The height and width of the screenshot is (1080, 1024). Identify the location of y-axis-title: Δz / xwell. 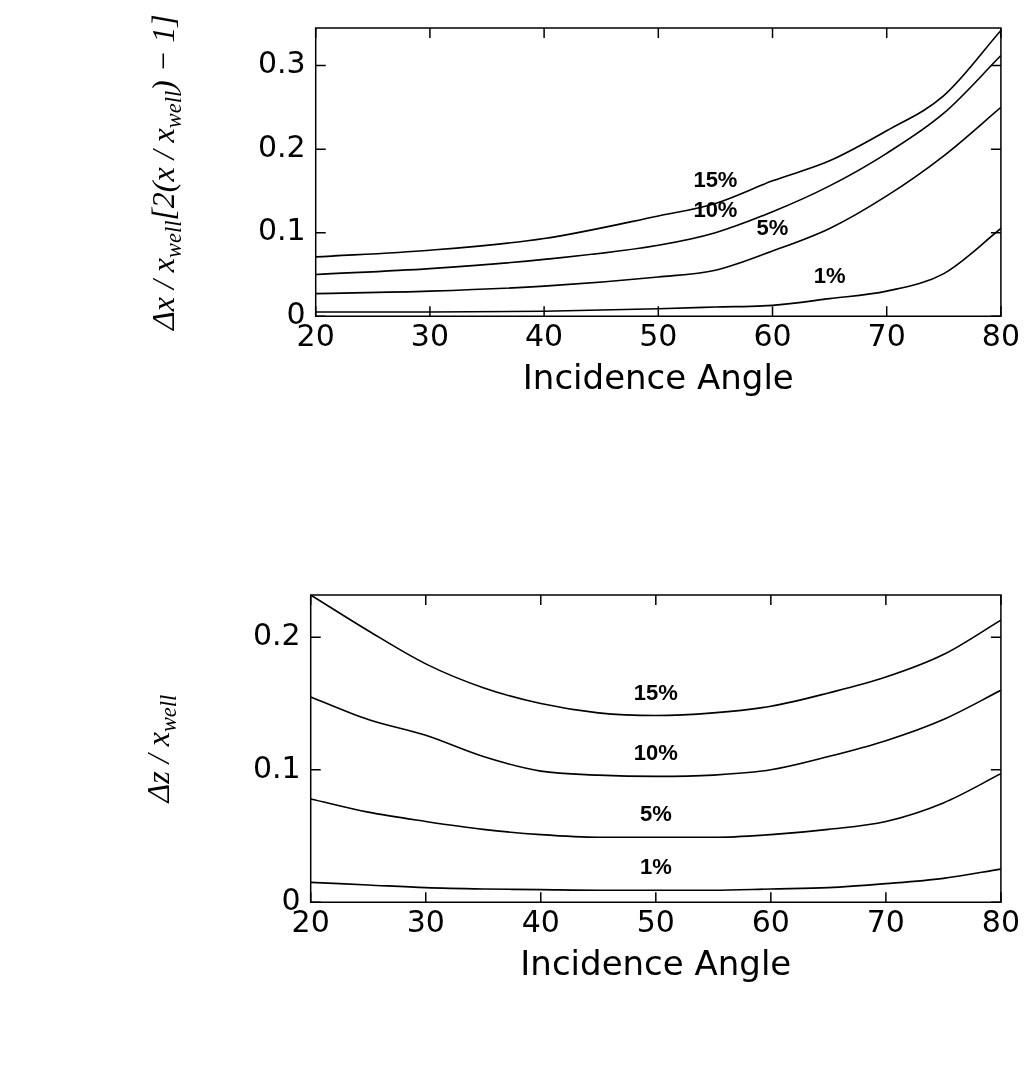
(161, 749).